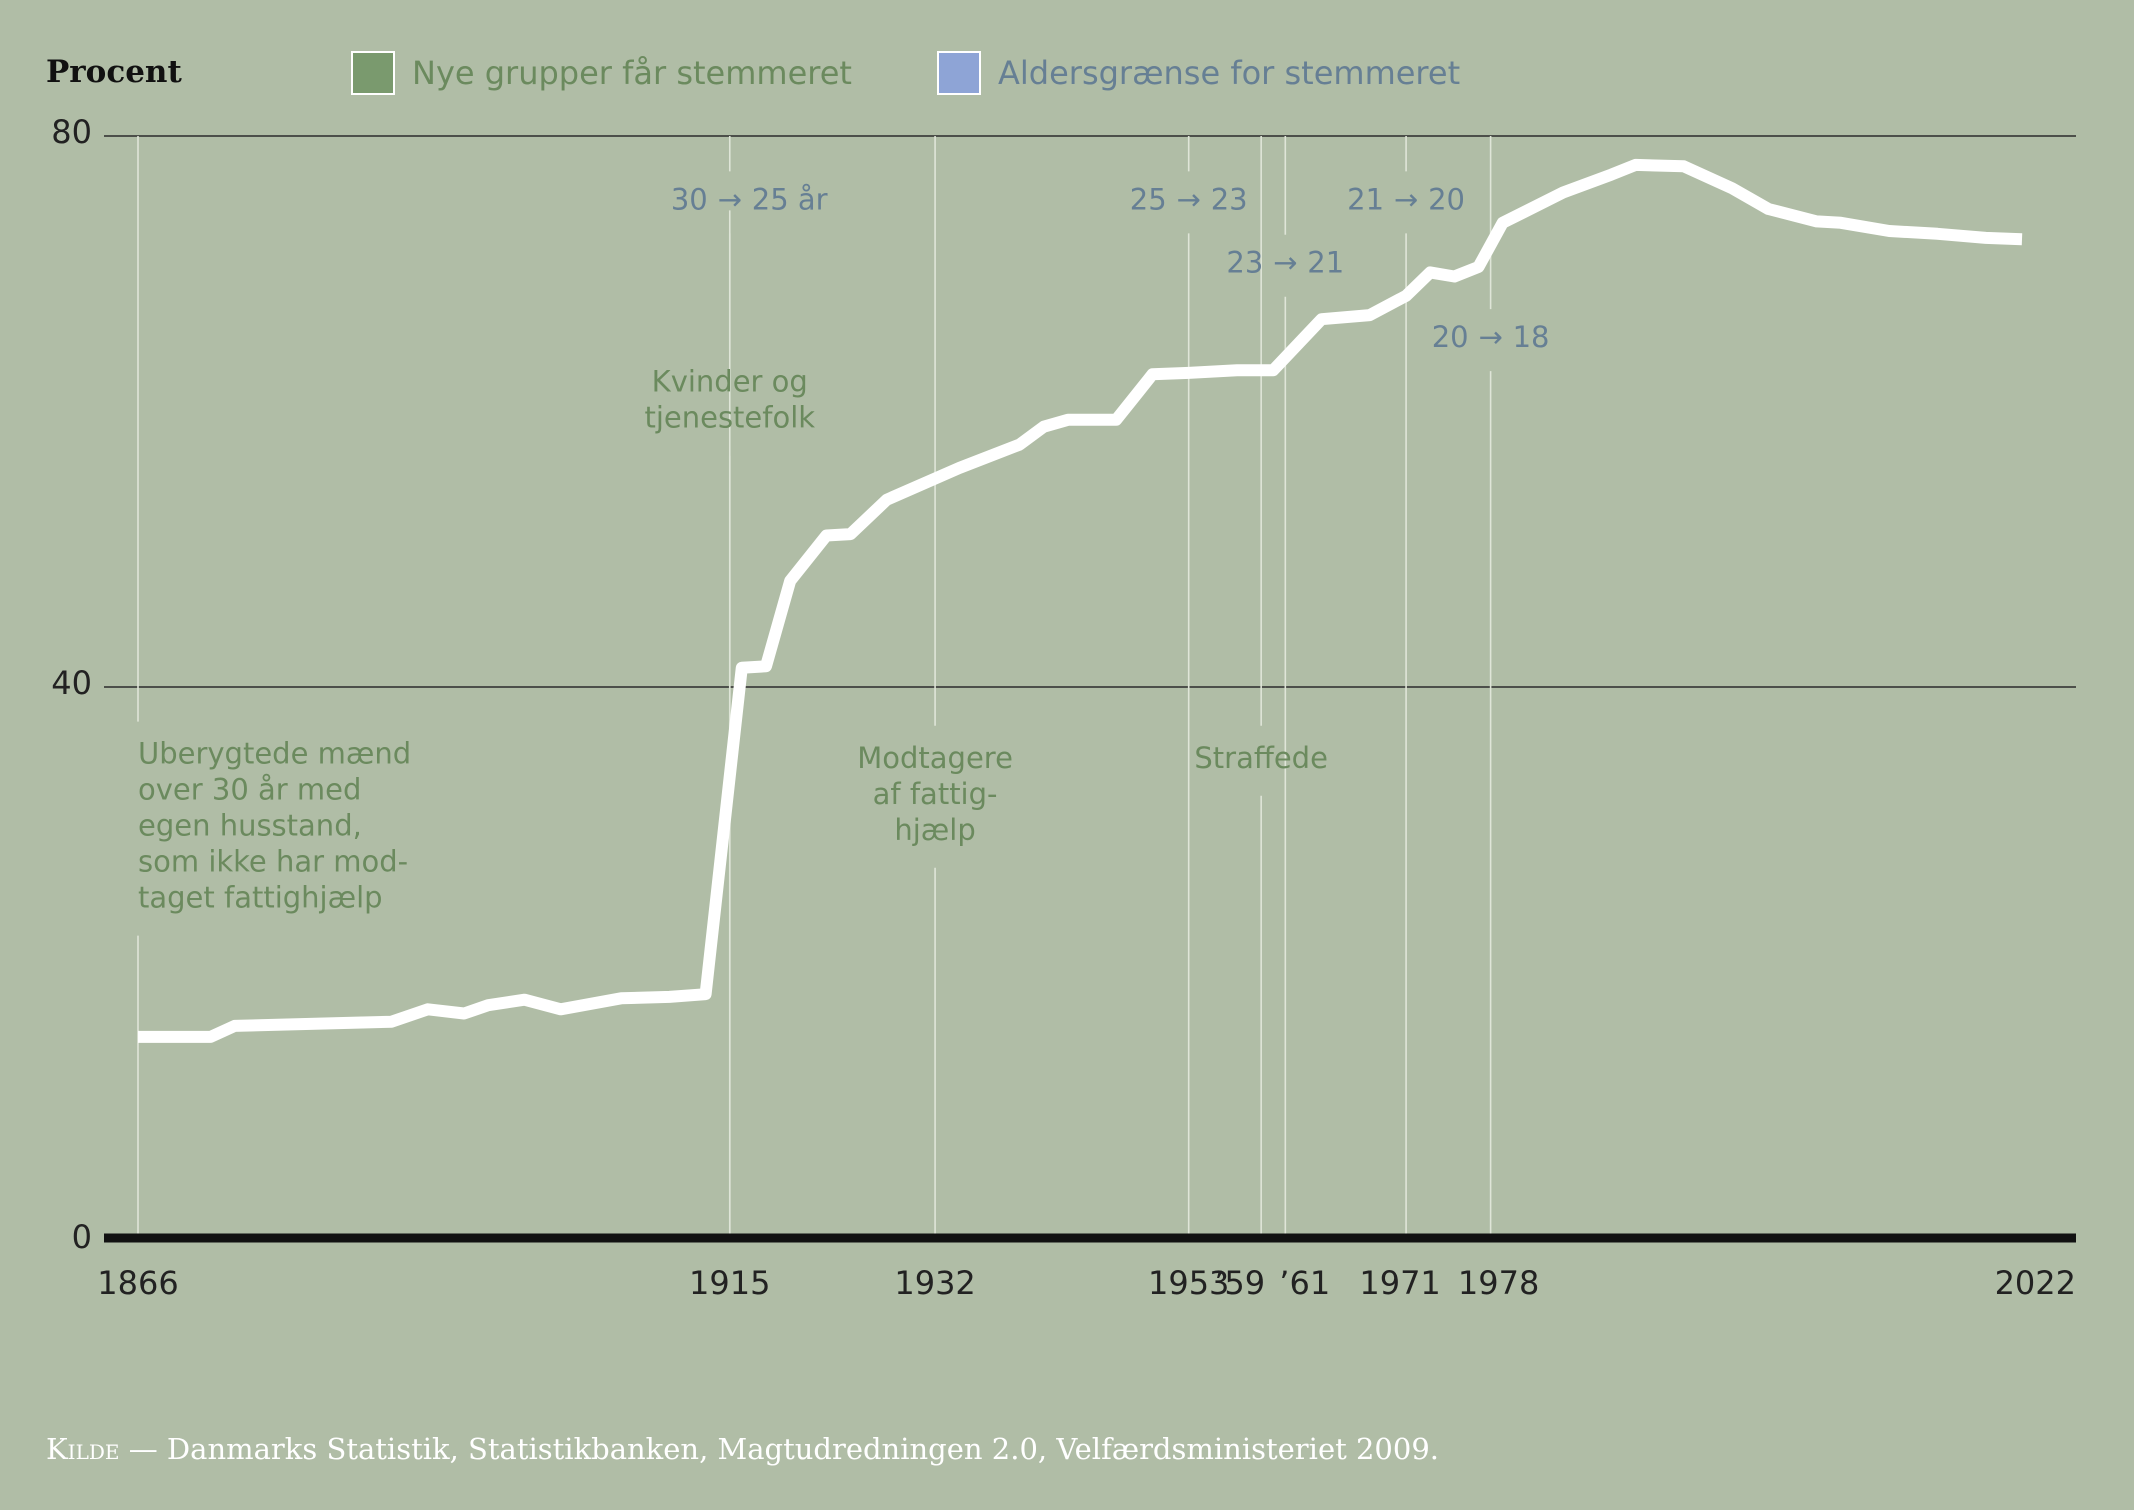 The width and height of the screenshot is (2134, 1510). I want to click on x-tick-label-1866: 1866, so click(137, 1283).